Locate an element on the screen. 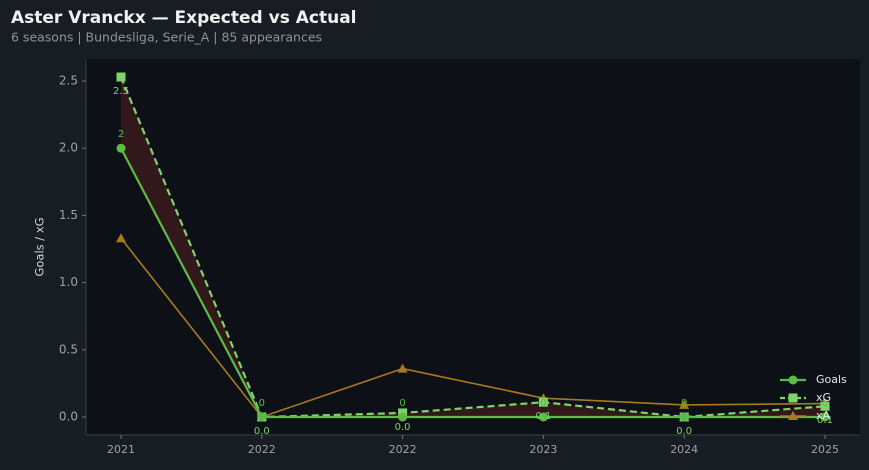 The width and height of the screenshot is (869, 470). legend-label: Goals is located at coordinates (831, 379).